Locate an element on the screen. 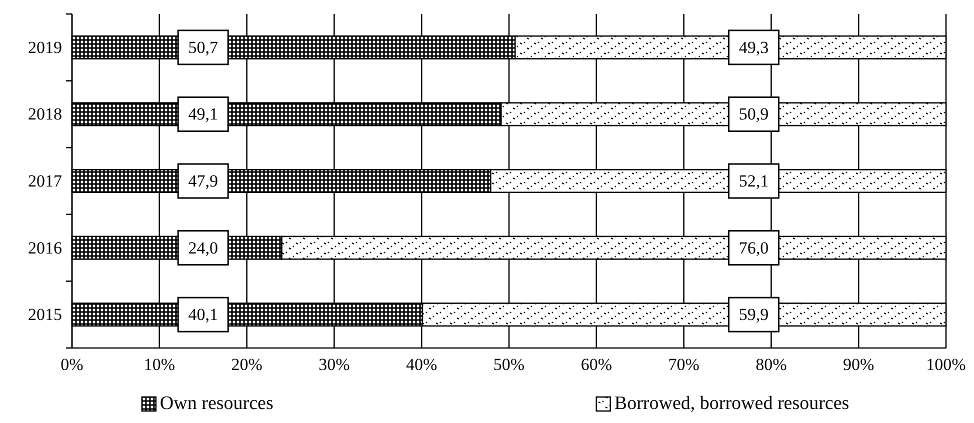  y-tick-label: 2015 is located at coordinates (45, 314).